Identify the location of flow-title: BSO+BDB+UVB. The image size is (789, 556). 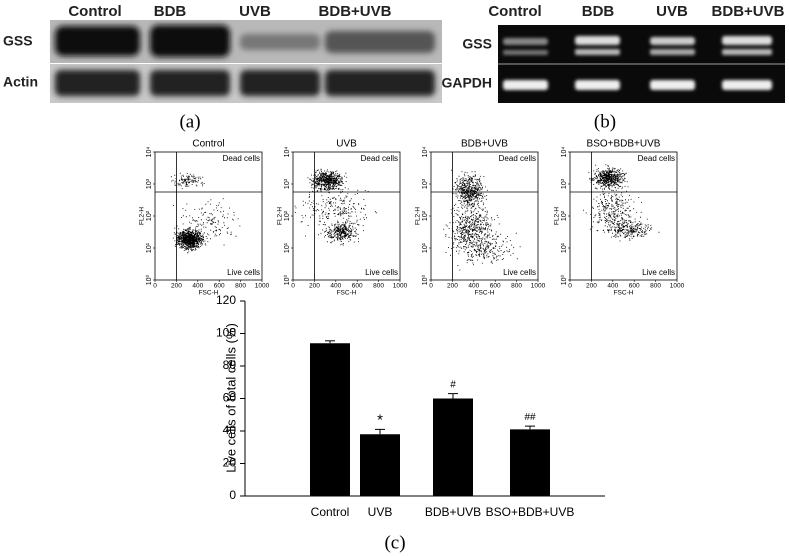
(624, 144).